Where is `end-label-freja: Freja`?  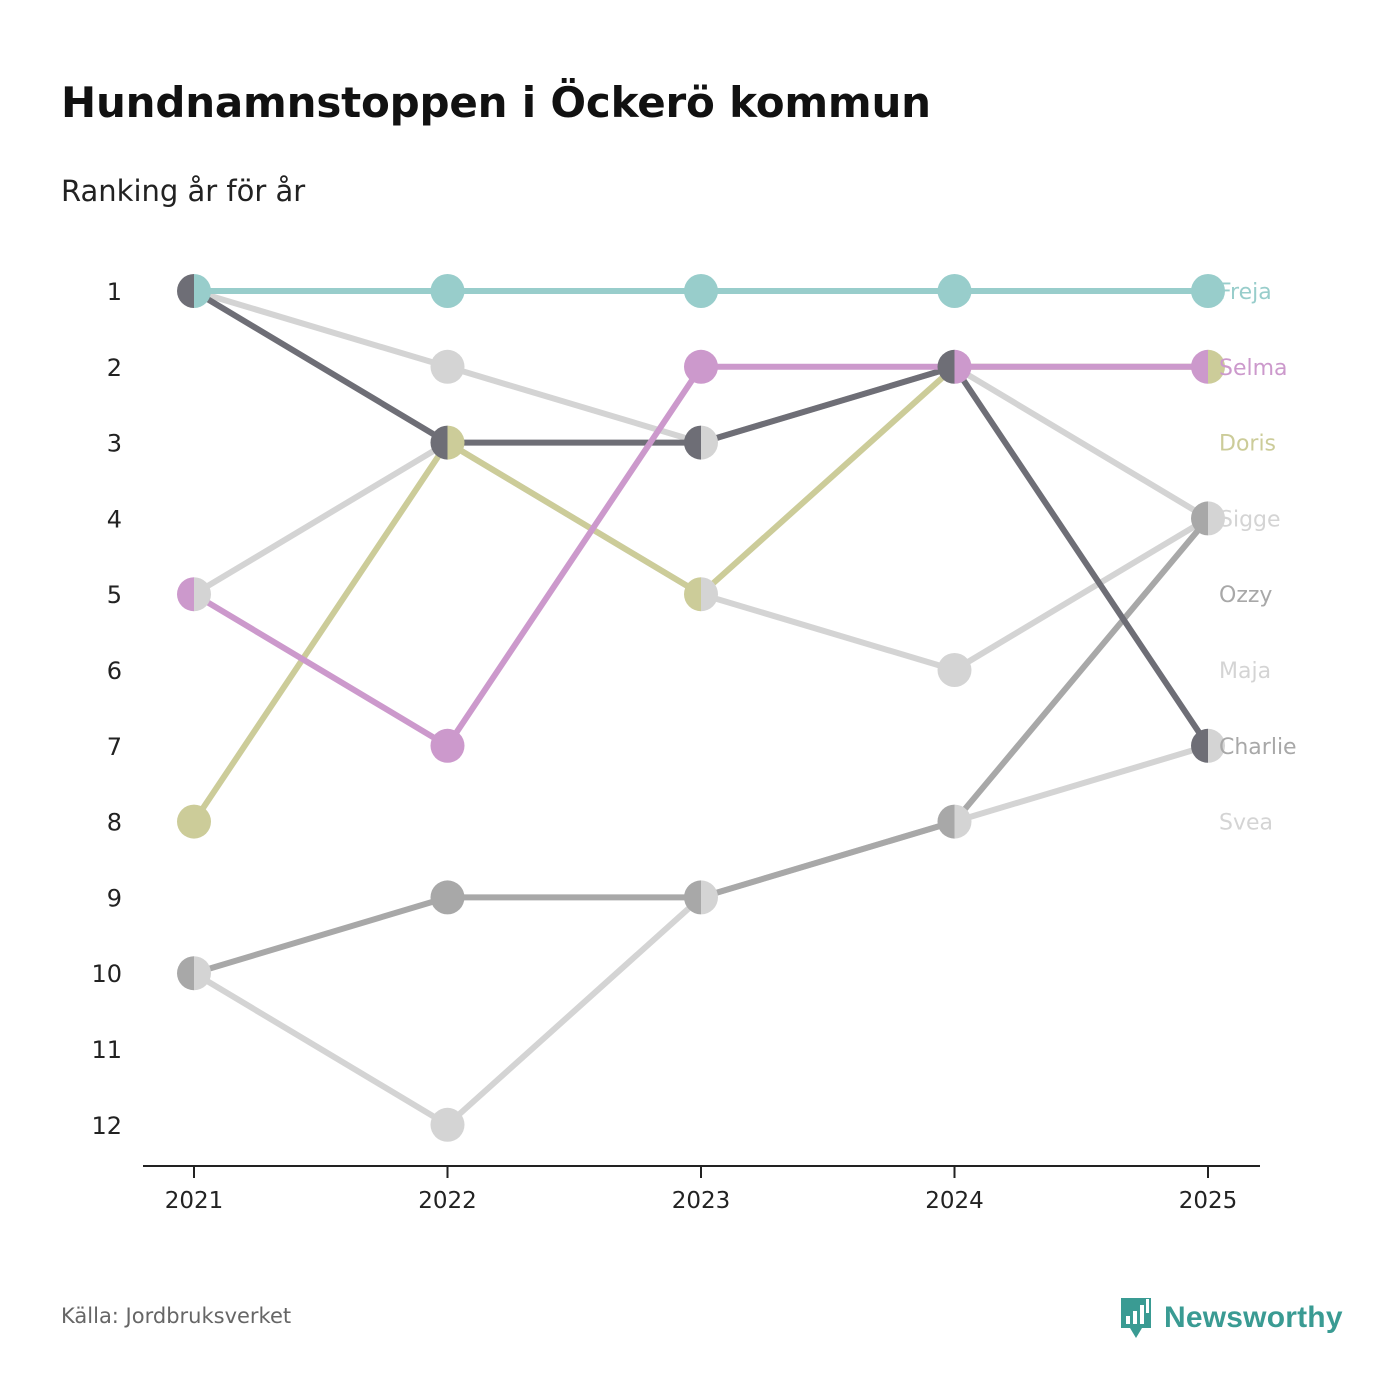
end-label-freja: Freja is located at coordinates (1245, 292).